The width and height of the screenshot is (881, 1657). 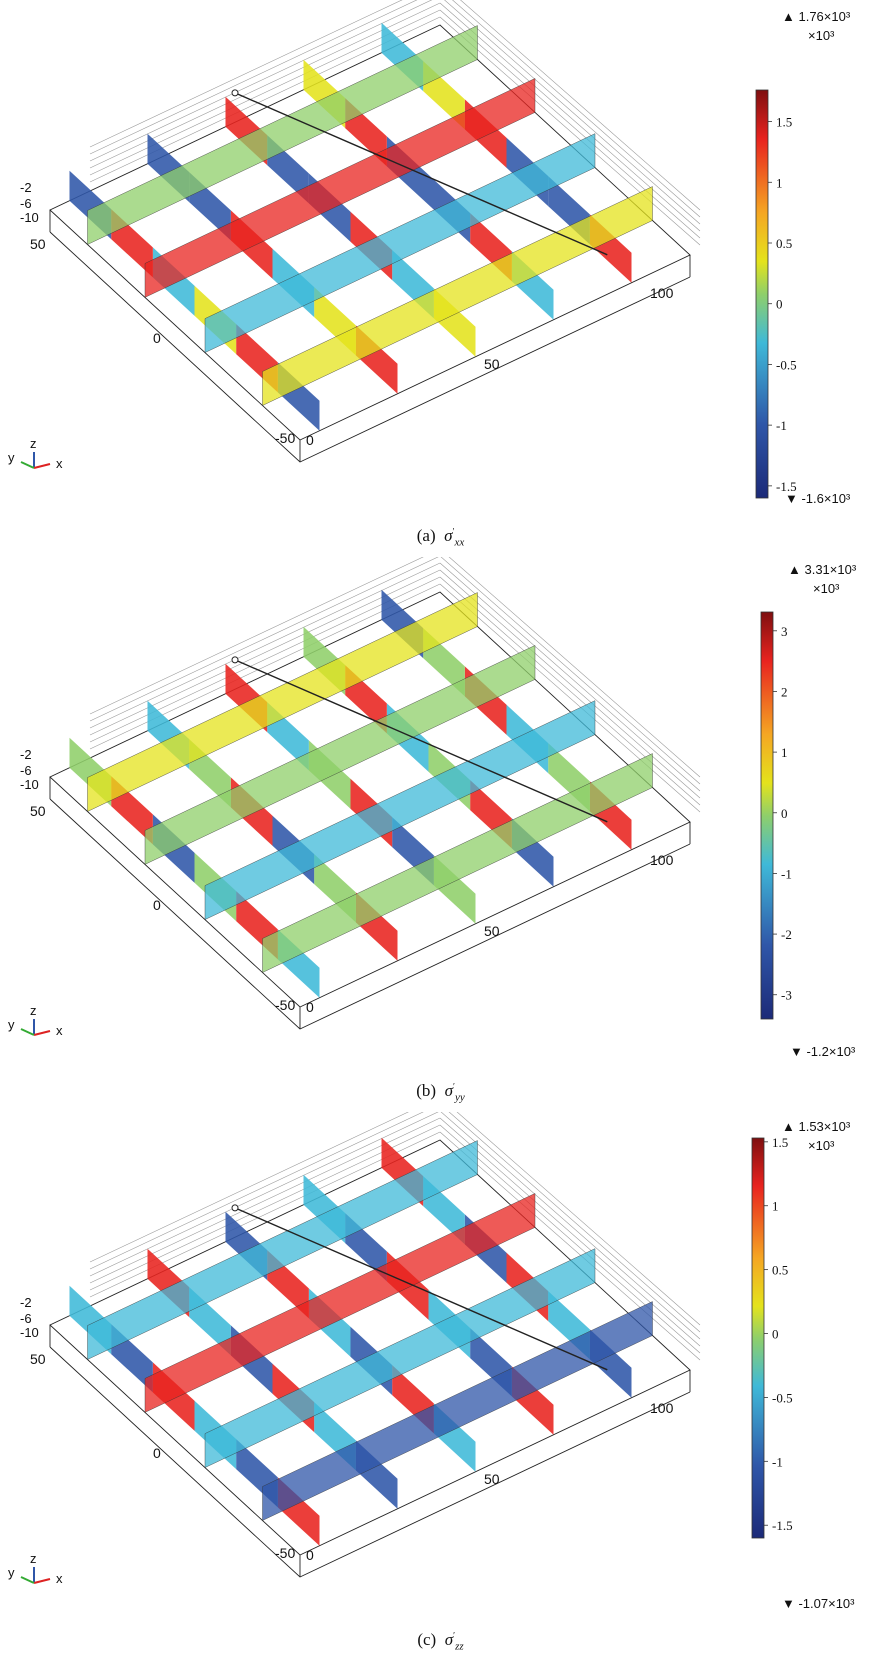 What do you see at coordinates (823, 1051) in the screenshot?
I see `colorbar-min-label: ▼ -1.2×10³` at bounding box center [823, 1051].